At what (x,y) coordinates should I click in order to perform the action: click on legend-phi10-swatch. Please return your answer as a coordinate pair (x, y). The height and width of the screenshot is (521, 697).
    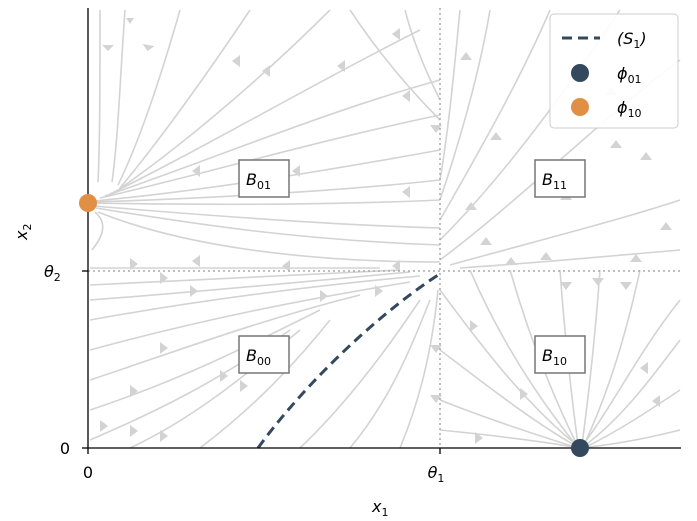
    Looking at the image, I should click on (580, 107).